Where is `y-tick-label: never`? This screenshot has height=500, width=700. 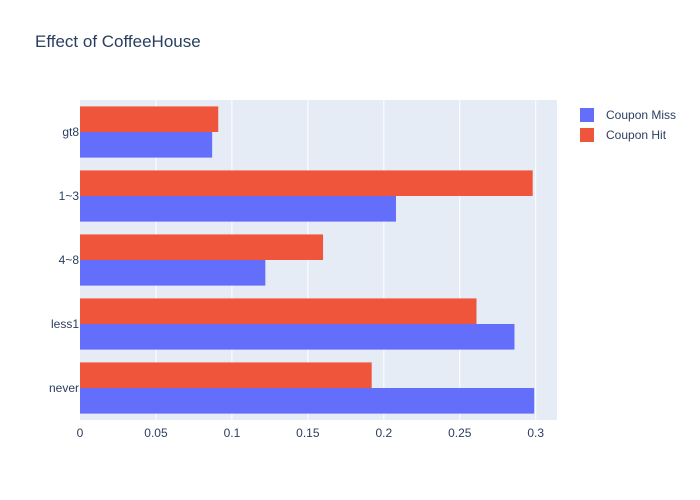 y-tick-label: never is located at coordinates (64, 388).